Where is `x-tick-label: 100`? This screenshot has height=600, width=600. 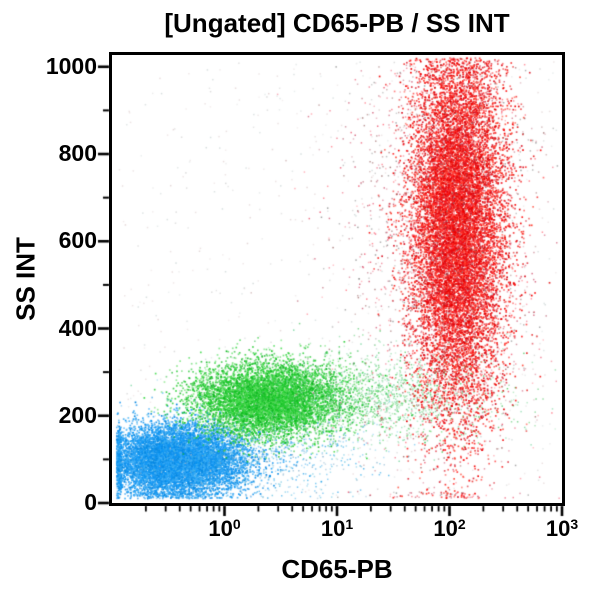
x-tick-label: 100 is located at coordinates (224, 528).